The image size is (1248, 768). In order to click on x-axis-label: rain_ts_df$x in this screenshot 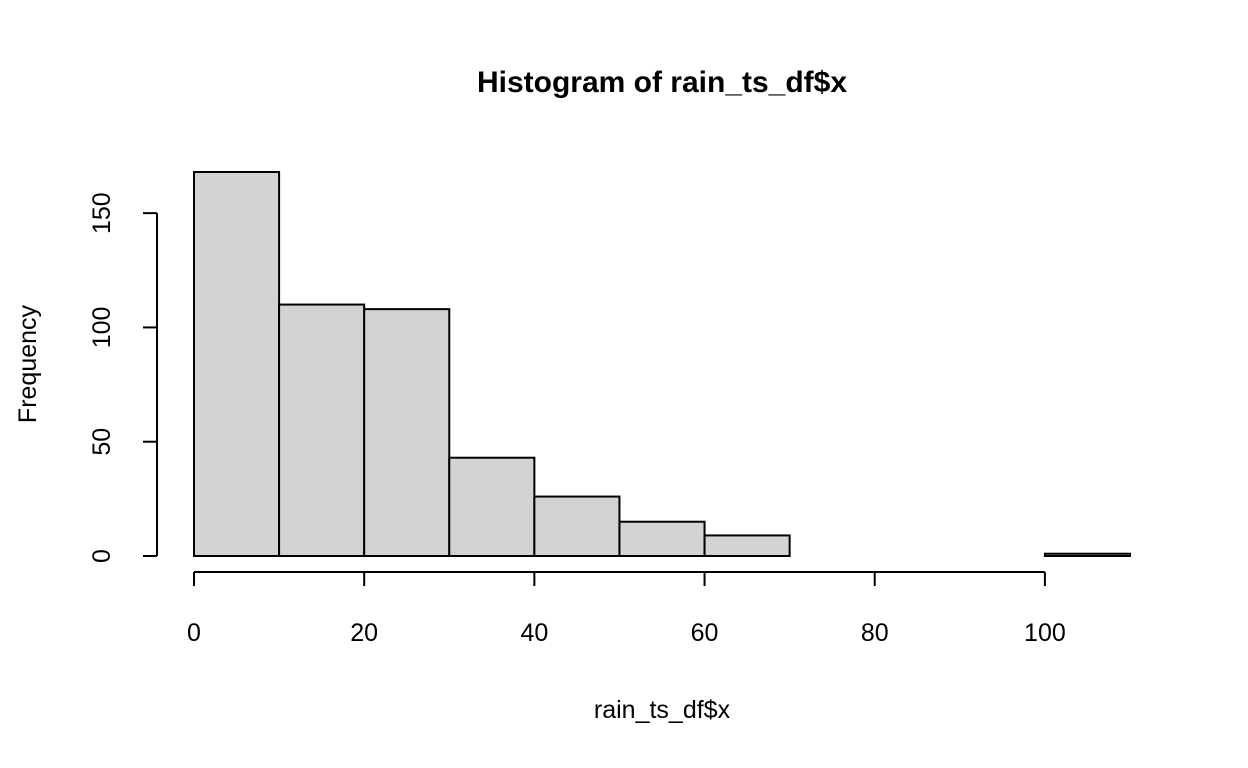, I will do `click(662, 710)`.